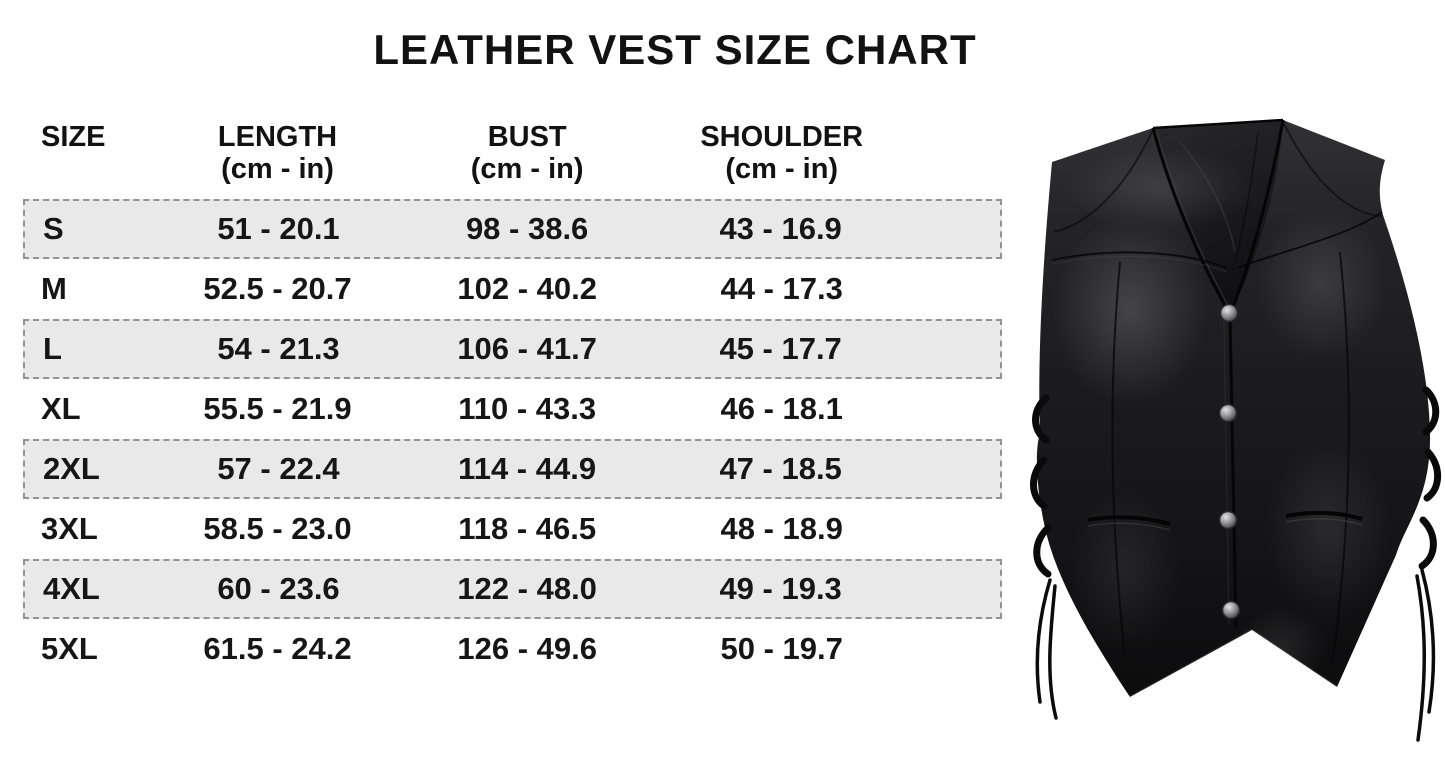 The height and width of the screenshot is (765, 1445). Describe the element at coordinates (781, 408) in the screenshot. I see `cell-shoulder: 46 - 18.1` at that location.